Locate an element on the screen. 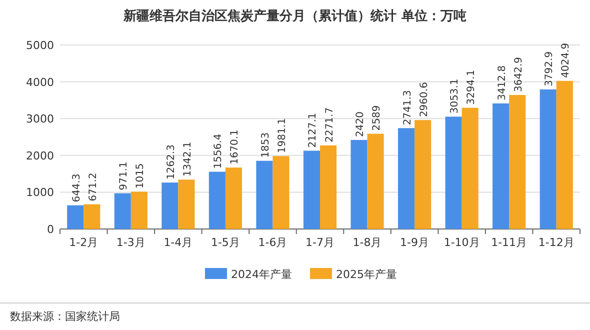 The width and height of the screenshot is (590, 330). x-tick-label: 1-4月 is located at coordinates (178, 242).